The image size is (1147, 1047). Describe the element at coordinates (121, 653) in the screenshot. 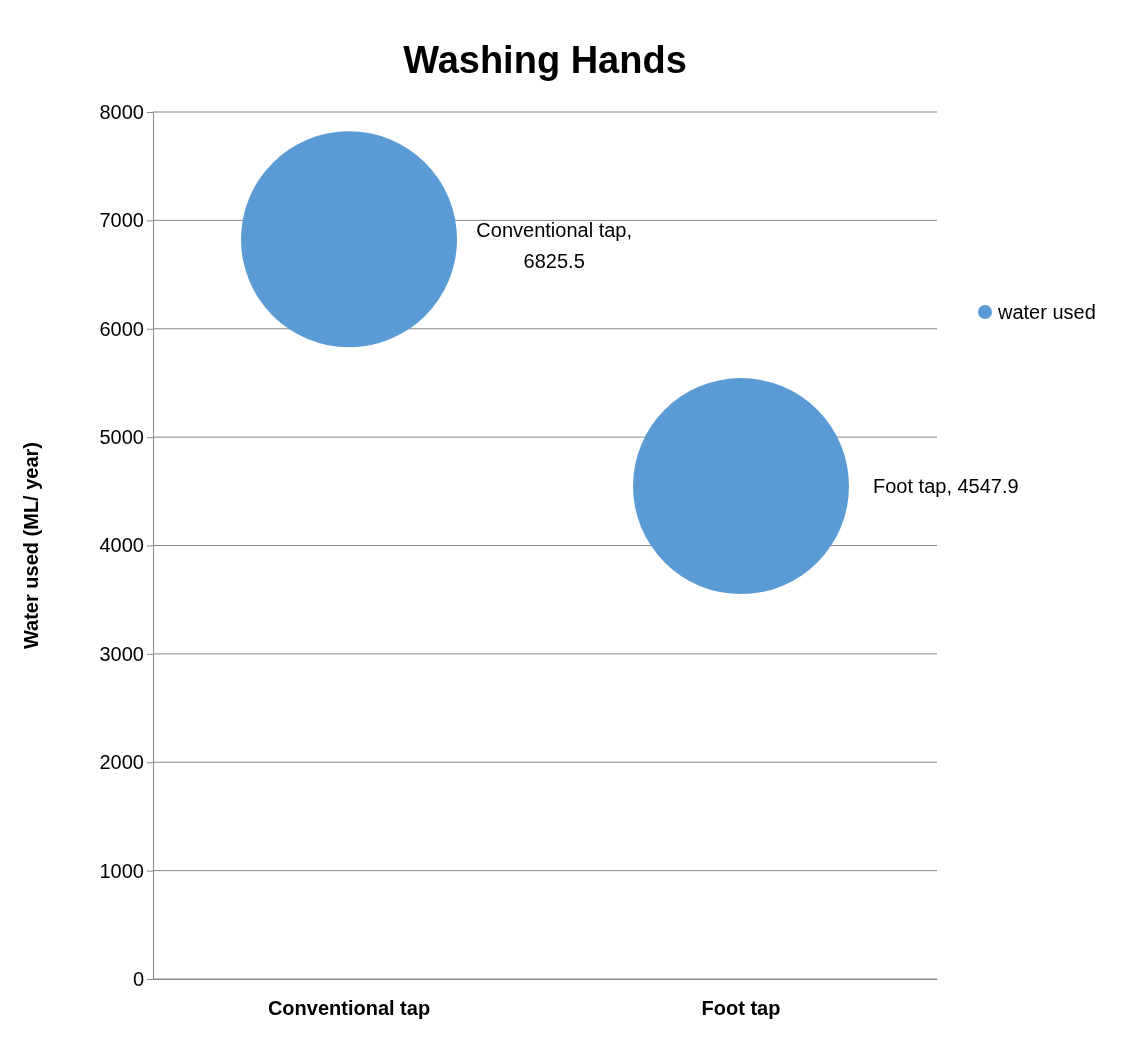

I see `y-tick-label: 3000` at that location.